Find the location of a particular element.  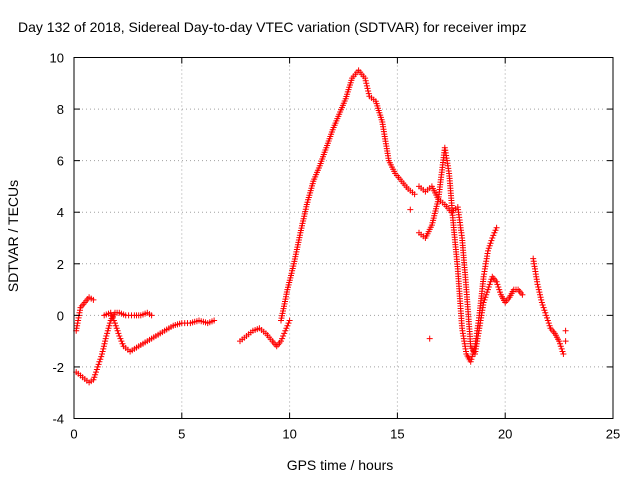

y-tick-label: 0 is located at coordinates (60, 315).